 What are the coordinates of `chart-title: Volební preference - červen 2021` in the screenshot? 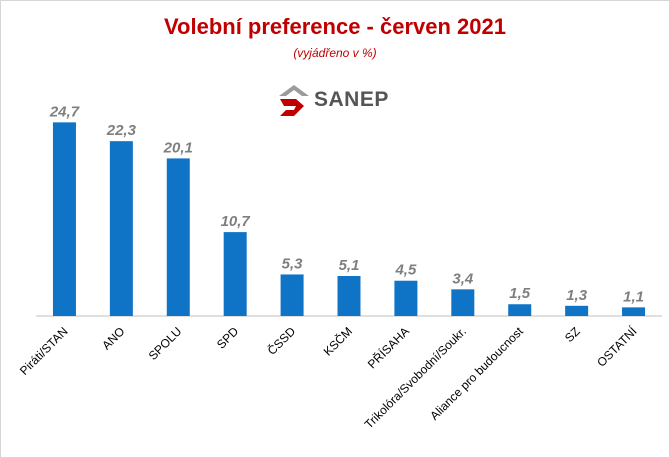 It's located at (335, 26).